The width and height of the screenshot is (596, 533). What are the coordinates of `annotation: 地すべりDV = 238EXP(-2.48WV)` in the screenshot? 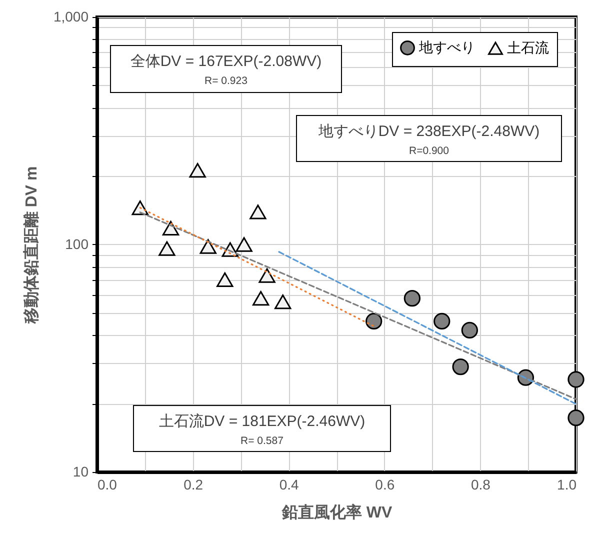 It's located at (429, 131).